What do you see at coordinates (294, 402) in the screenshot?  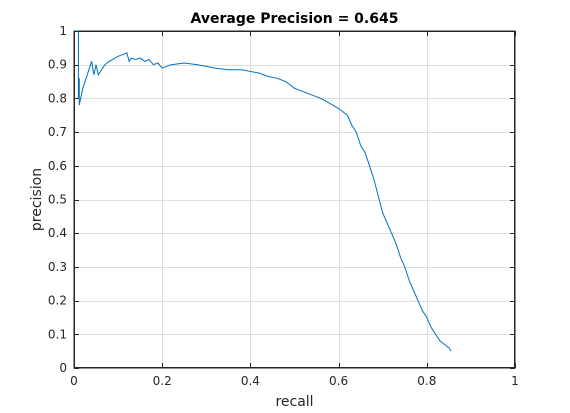 I see `x-axis-label: recall` at bounding box center [294, 402].